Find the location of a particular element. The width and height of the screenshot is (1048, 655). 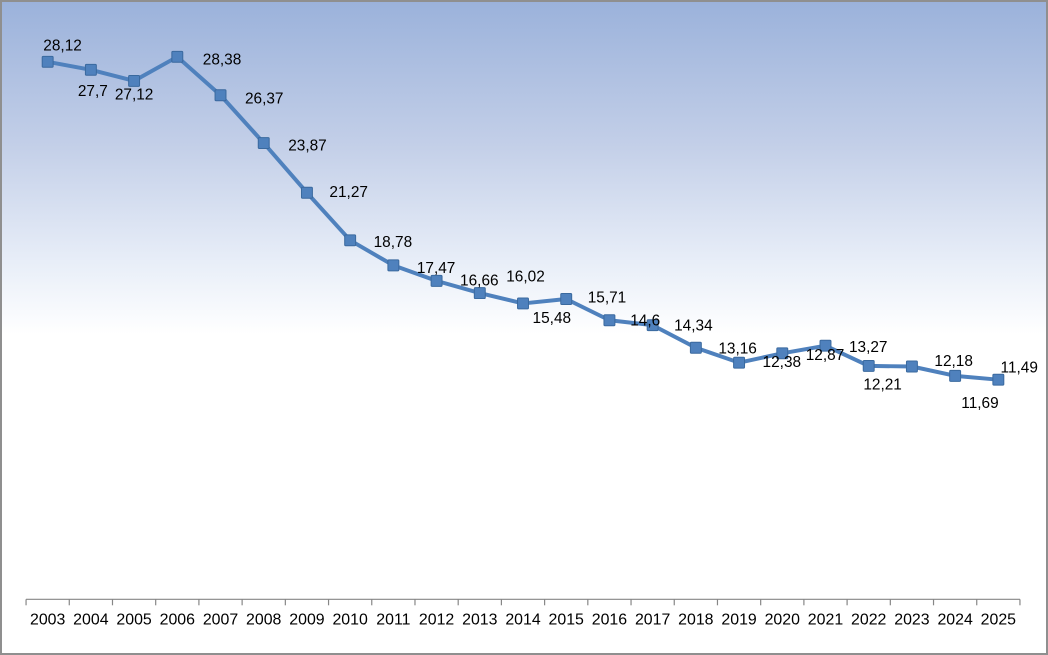

data-point-label: 28,38 is located at coordinates (222, 59).